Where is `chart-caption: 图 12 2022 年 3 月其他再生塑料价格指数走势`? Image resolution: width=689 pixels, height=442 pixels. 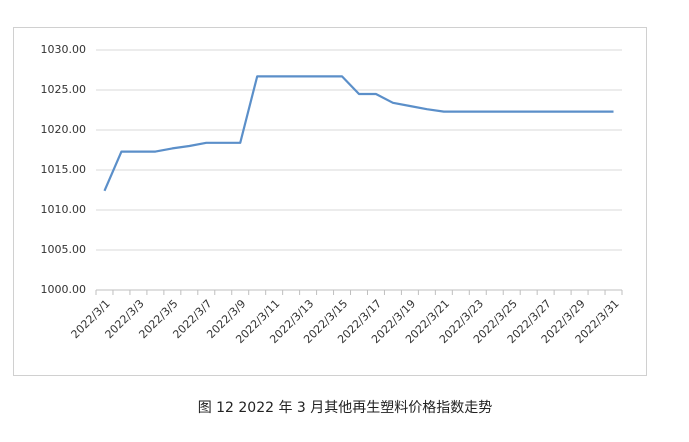 chart-caption: 图 12 2022 年 3 月其他再生塑料价格指数走势 is located at coordinates (345, 408).